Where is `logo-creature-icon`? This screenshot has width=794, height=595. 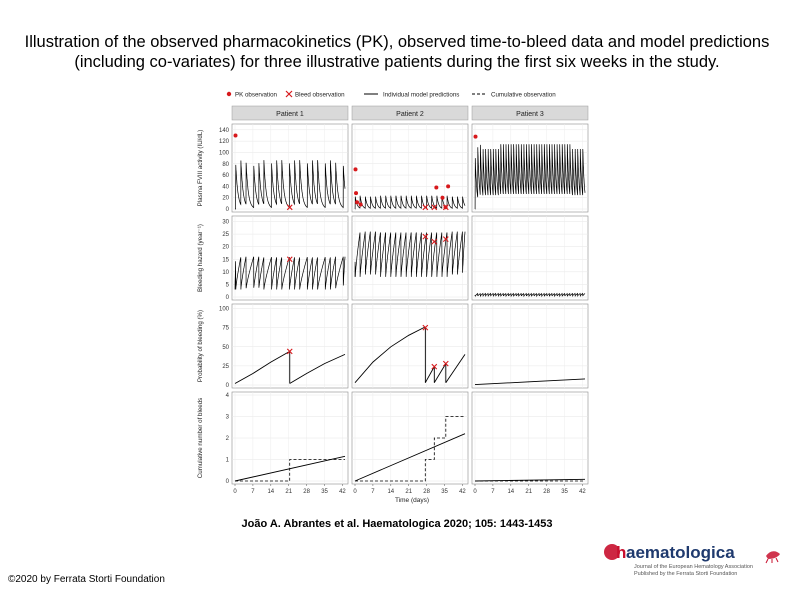 logo-creature-icon is located at coordinates (772, 557).